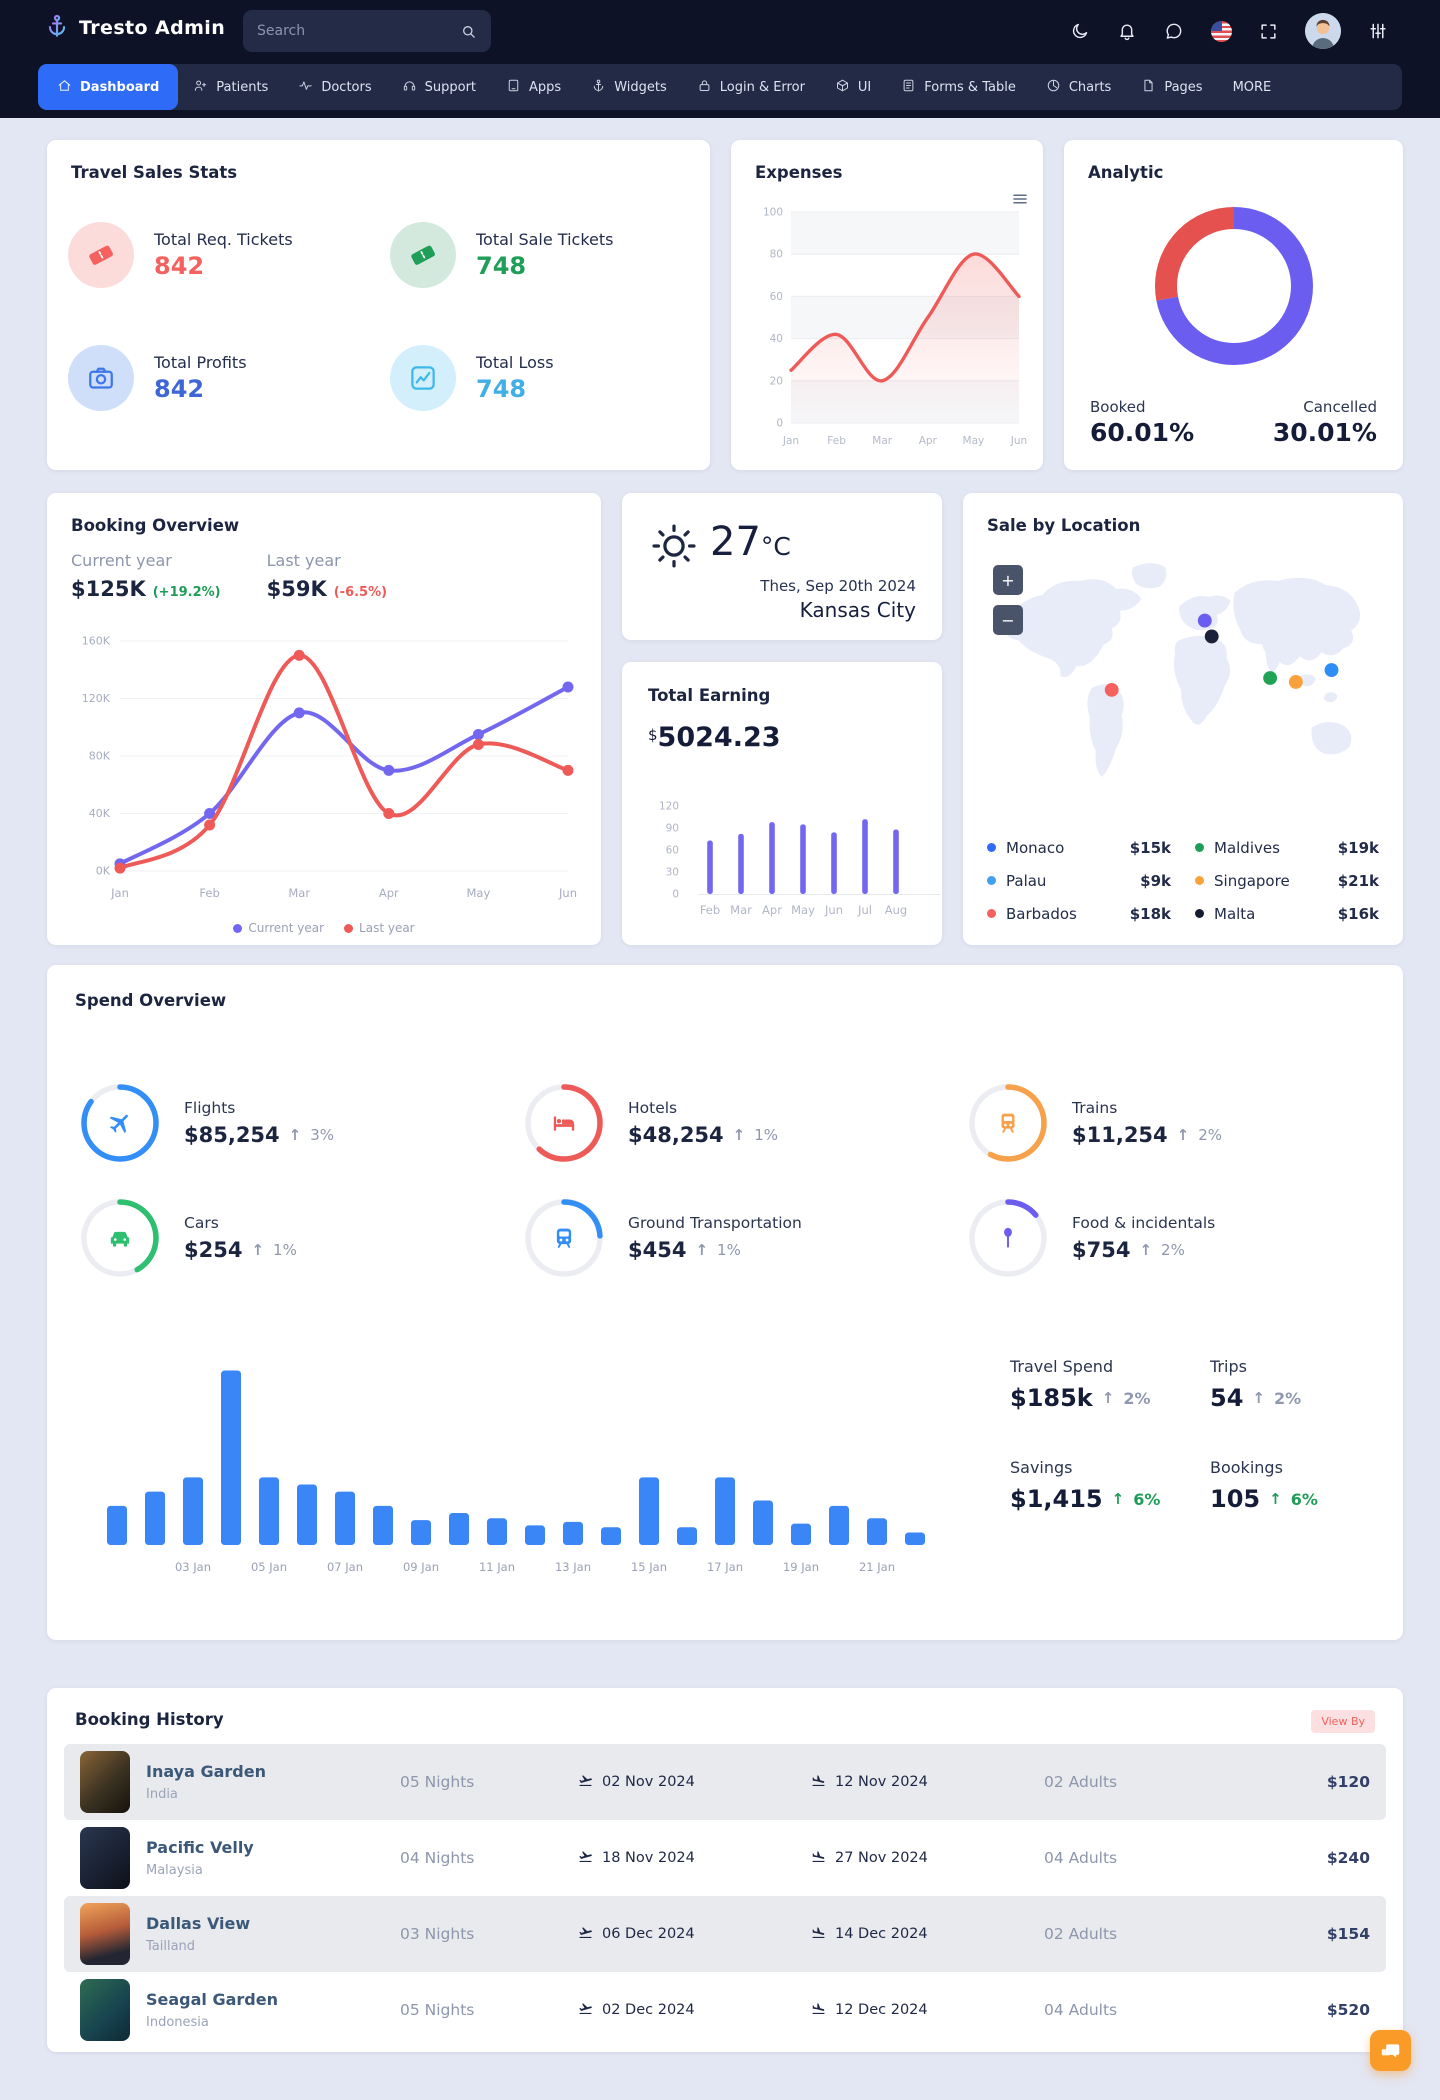 The image size is (1440, 2100). Describe the element at coordinates (179, 389) in the screenshot. I see `stat-value: 842` at that location.